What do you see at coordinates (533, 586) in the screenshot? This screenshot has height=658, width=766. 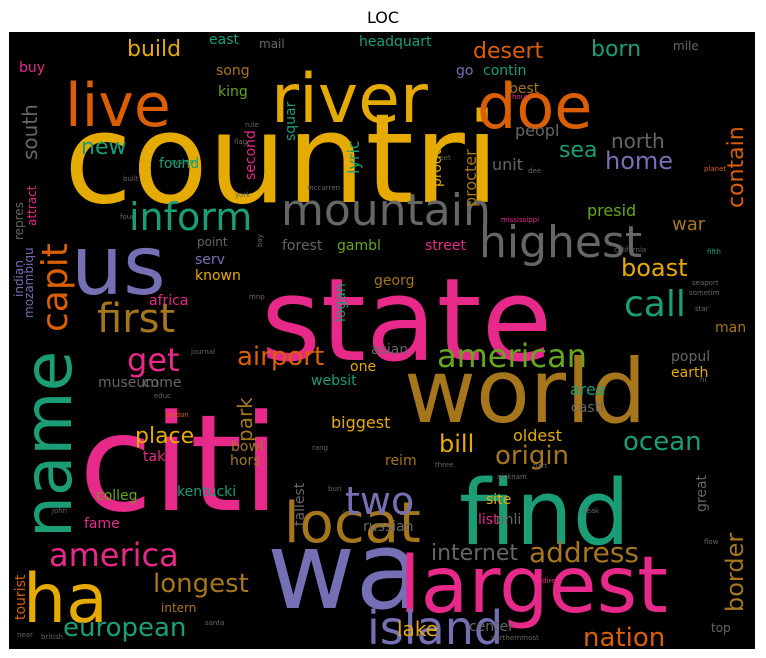 I see `word-largest: largest` at bounding box center [533, 586].